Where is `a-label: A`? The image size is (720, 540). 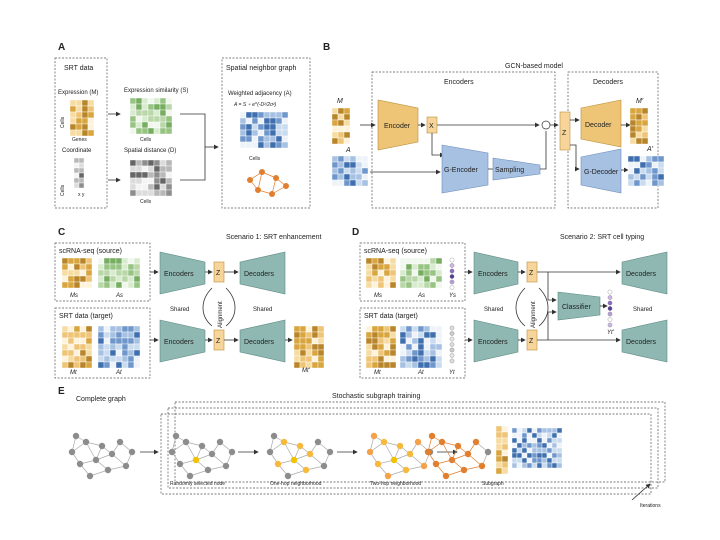 a-label: A is located at coordinates (348, 150).